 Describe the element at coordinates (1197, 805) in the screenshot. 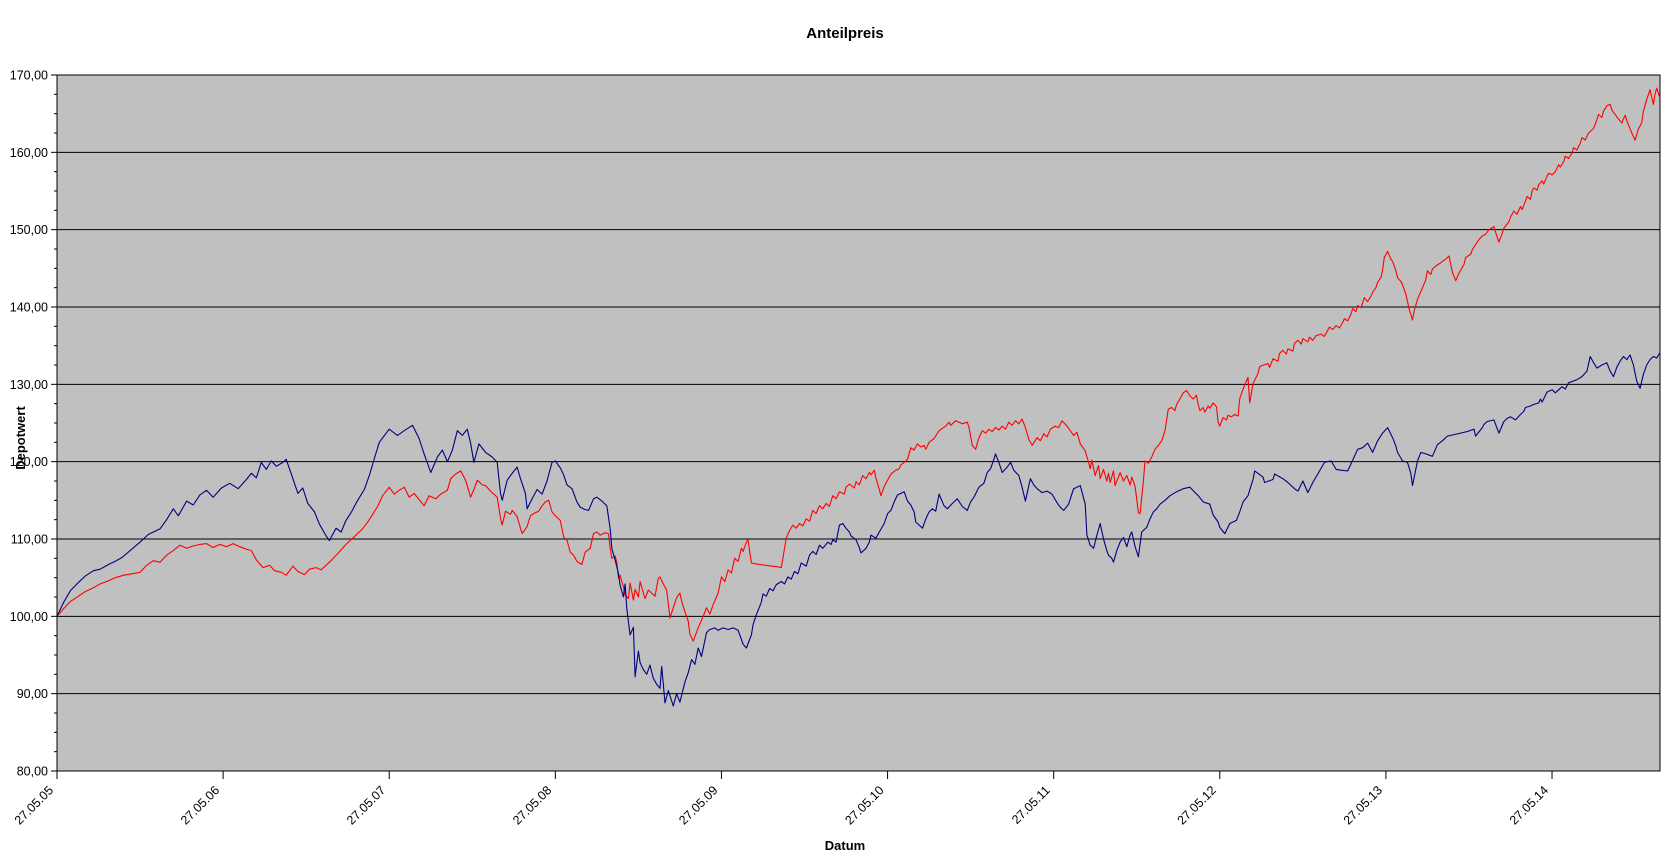

I see `x-tick-label: 27.05.12` at that location.